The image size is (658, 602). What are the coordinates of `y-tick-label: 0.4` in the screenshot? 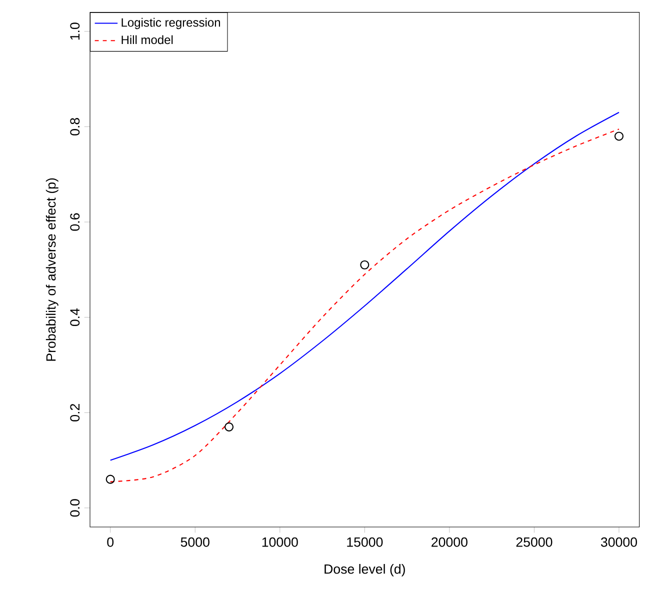 It's located at (75, 317).